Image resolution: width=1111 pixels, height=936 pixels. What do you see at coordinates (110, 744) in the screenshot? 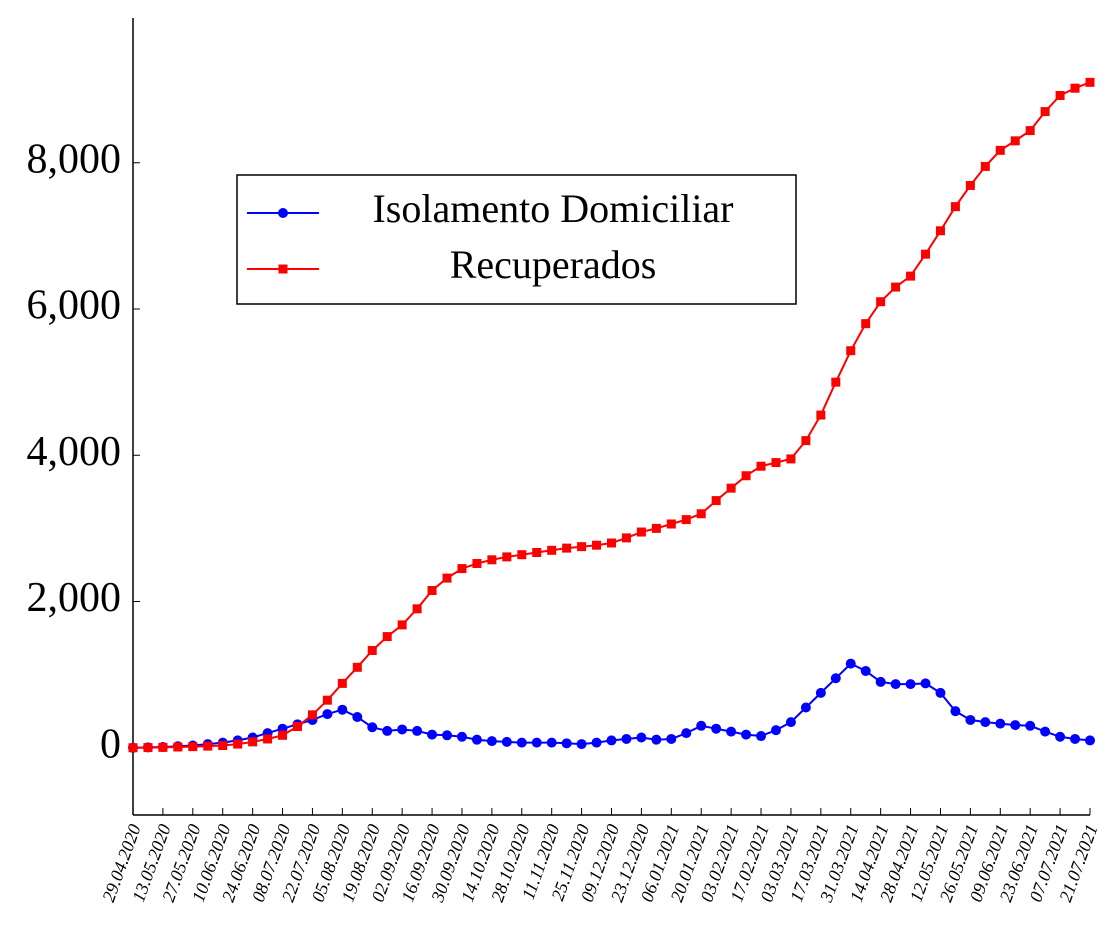
I see `y-tick-label: 0` at bounding box center [110, 744].